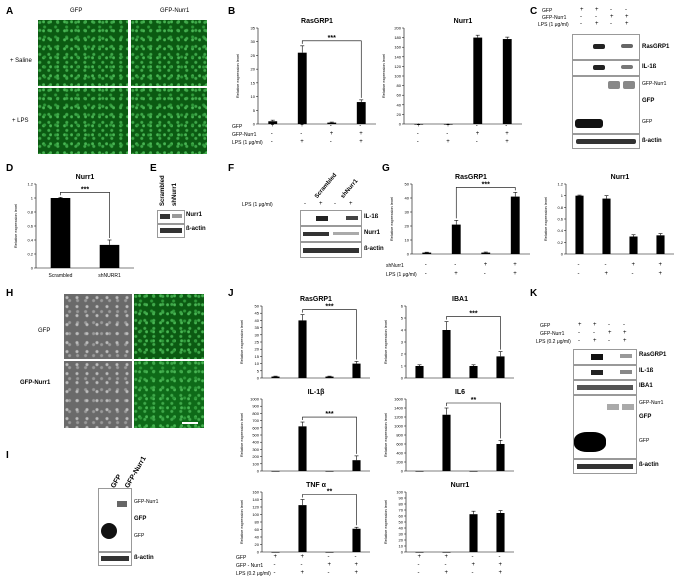 This screenshot has height=582, width=685. Describe the element at coordinates (98, 326) in the screenshot. I see `micrograph-h-gfp-phase` at that location.